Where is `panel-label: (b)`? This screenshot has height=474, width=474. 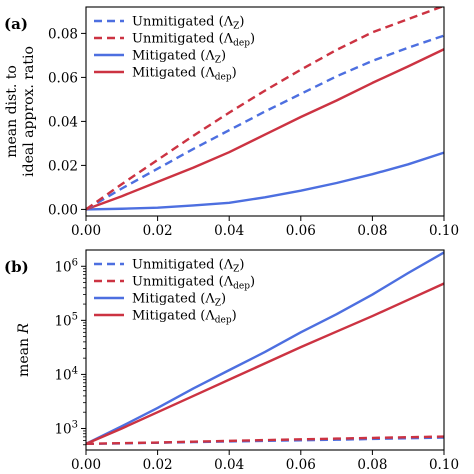
panel-label: (b) is located at coordinates (16, 267).